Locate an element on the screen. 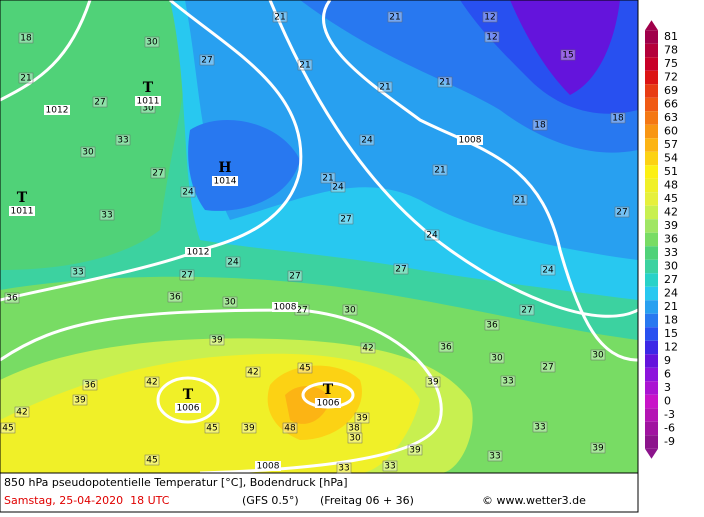 Image resolution: width=704 pixels, height=517 pixels. colorbar-label: 54 is located at coordinates (671, 158).